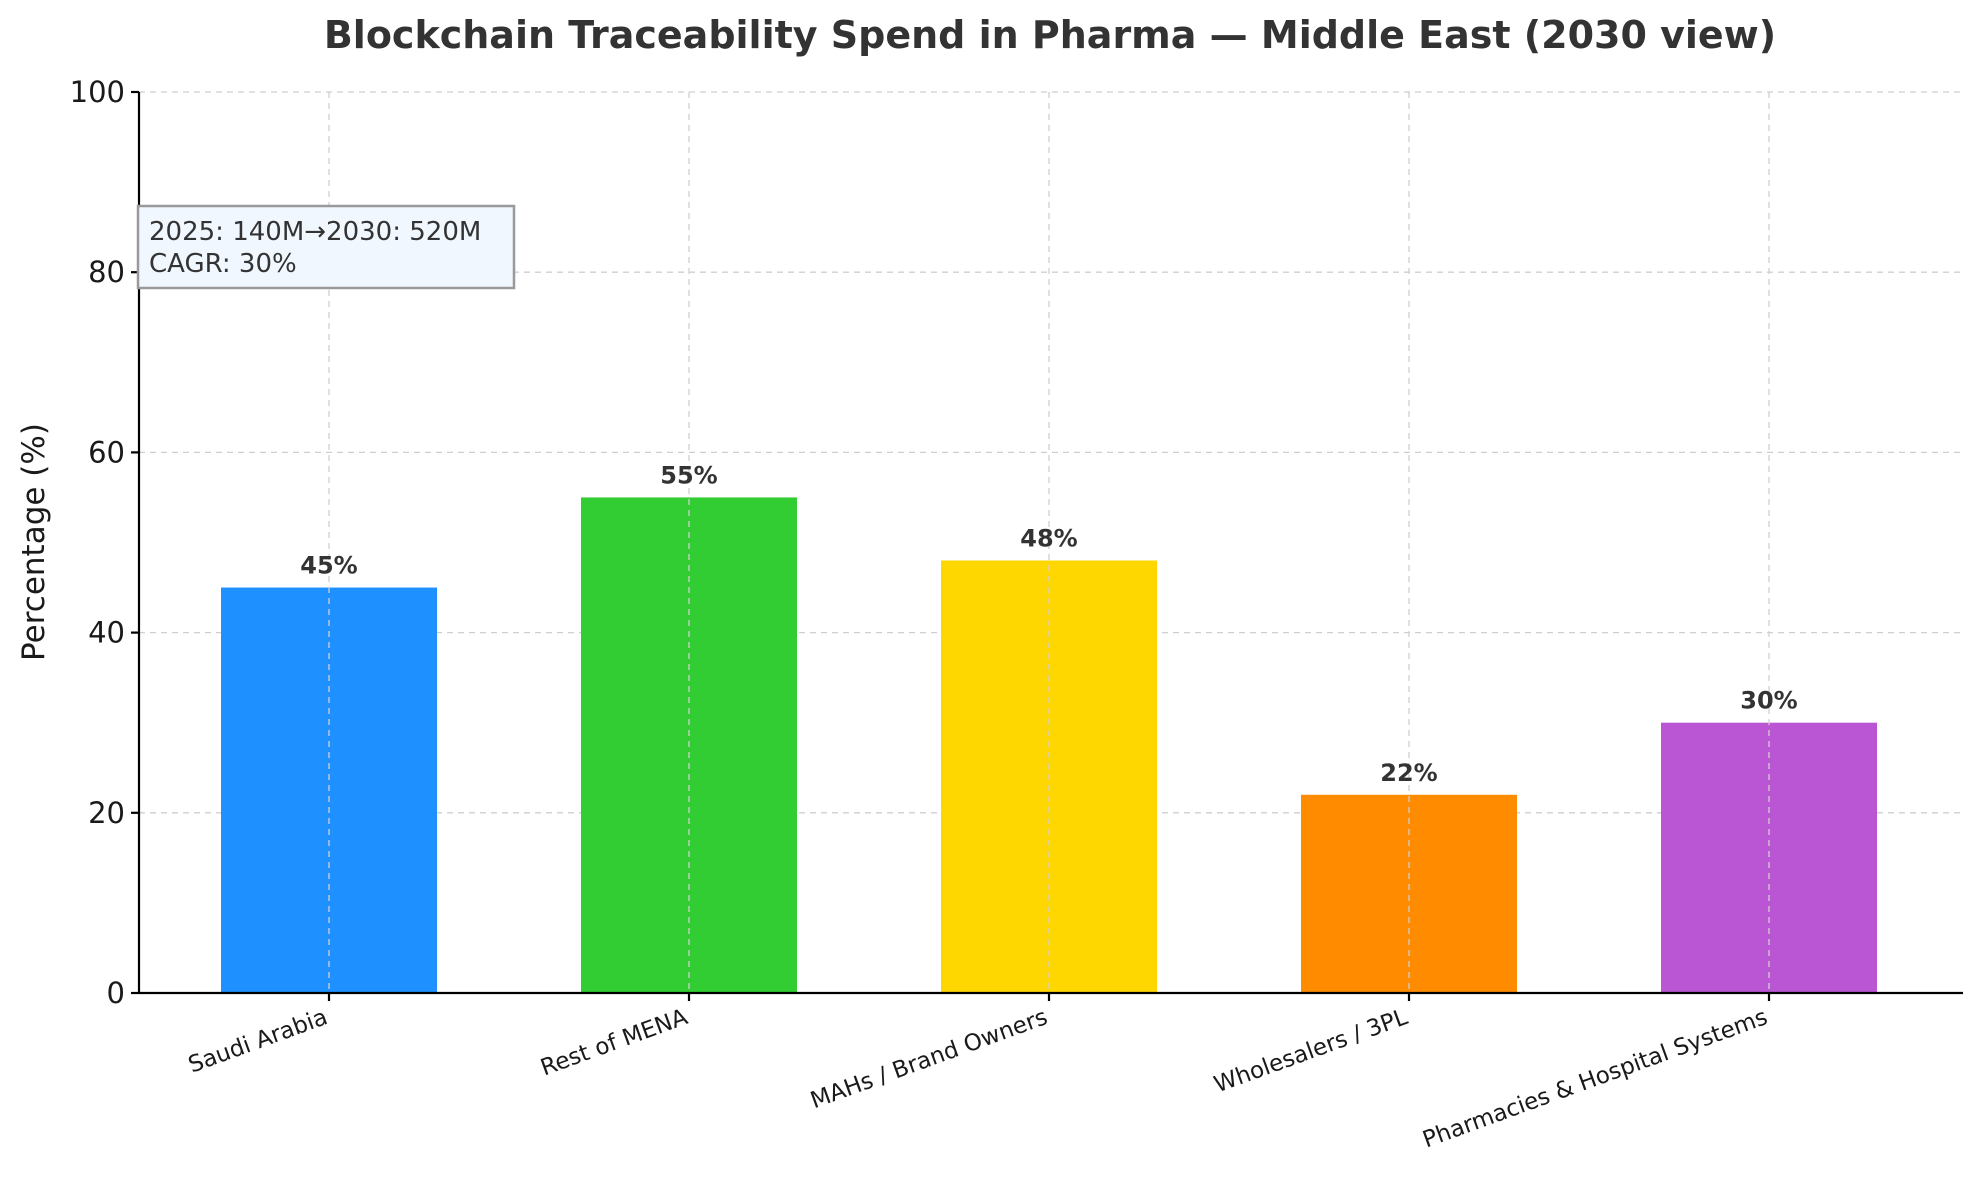  I want to click on annotation-background, so click(326, 247).